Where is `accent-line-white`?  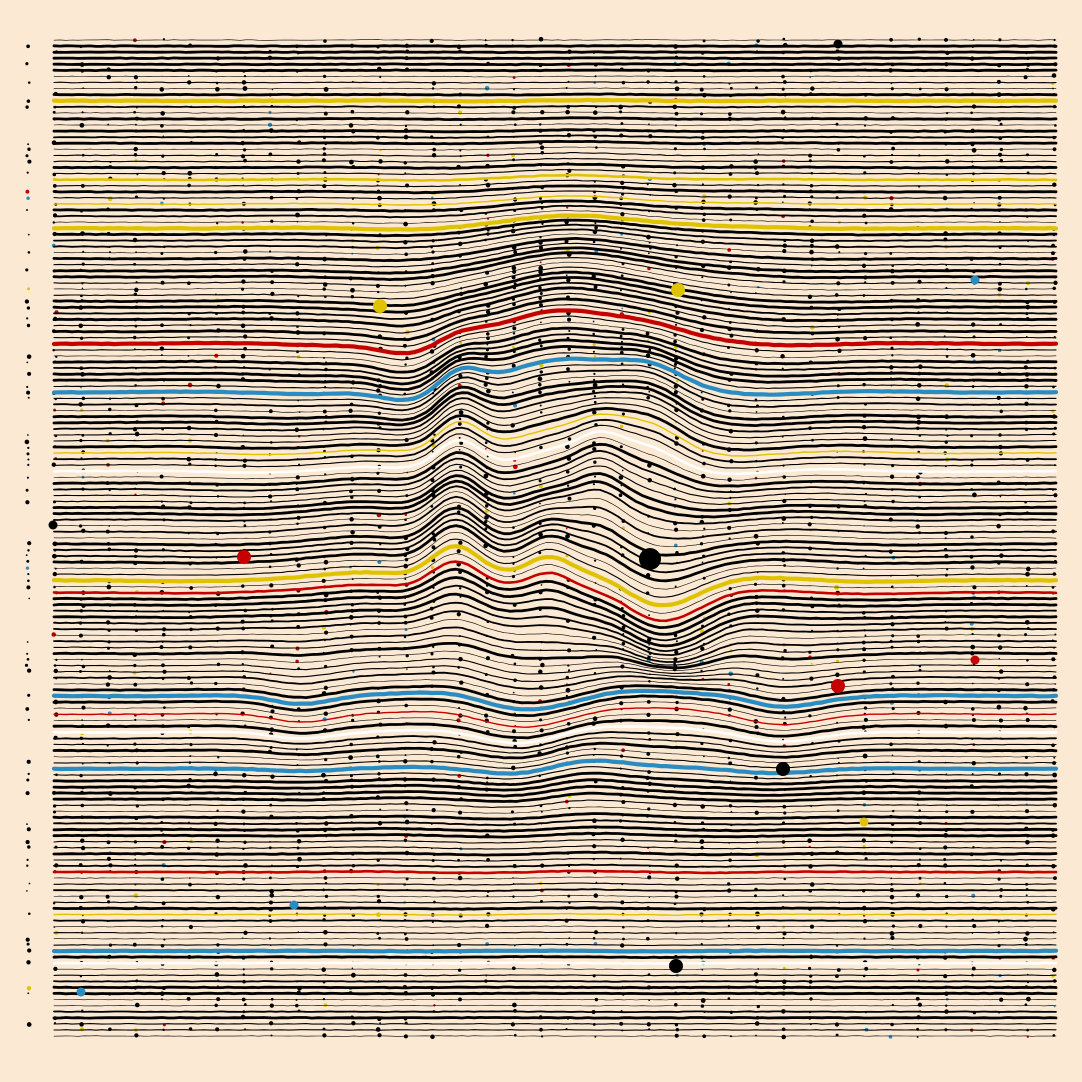 accent-line-white is located at coordinates (555, 452).